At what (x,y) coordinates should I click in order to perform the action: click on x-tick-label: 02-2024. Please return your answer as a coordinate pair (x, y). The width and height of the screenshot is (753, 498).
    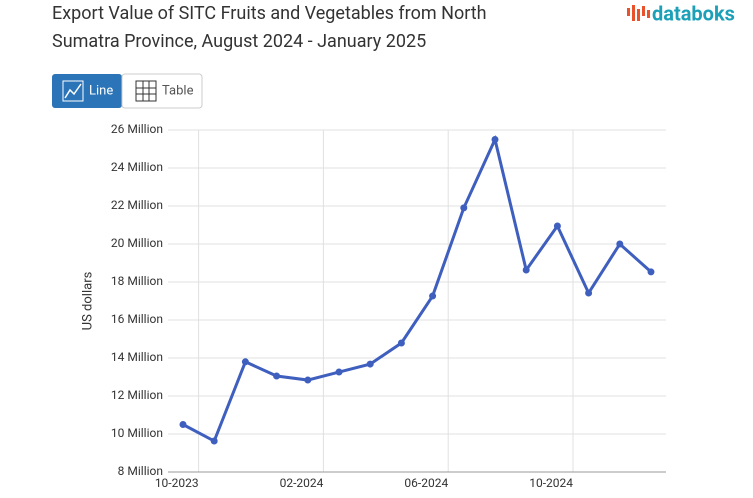
    Looking at the image, I should click on (302, 483).